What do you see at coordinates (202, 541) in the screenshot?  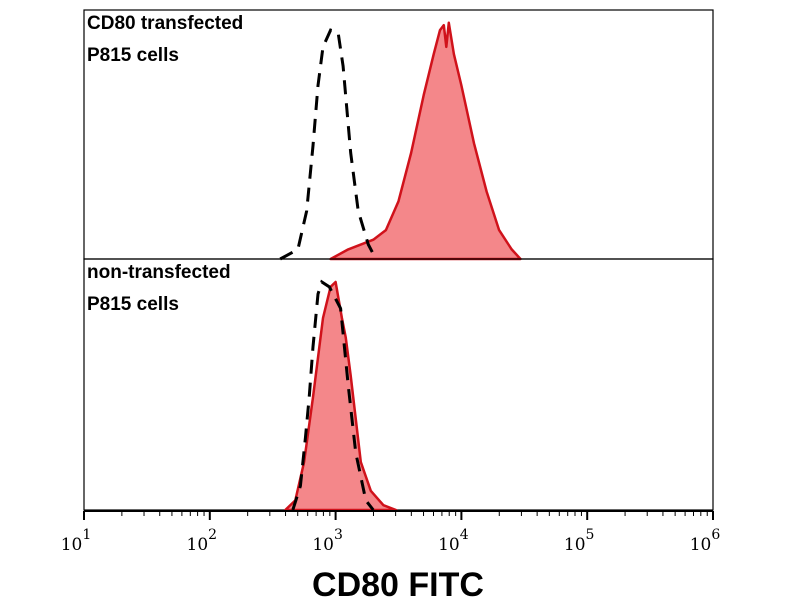 I see `x-tick-label: 10²` at bounding box center [202, 541].